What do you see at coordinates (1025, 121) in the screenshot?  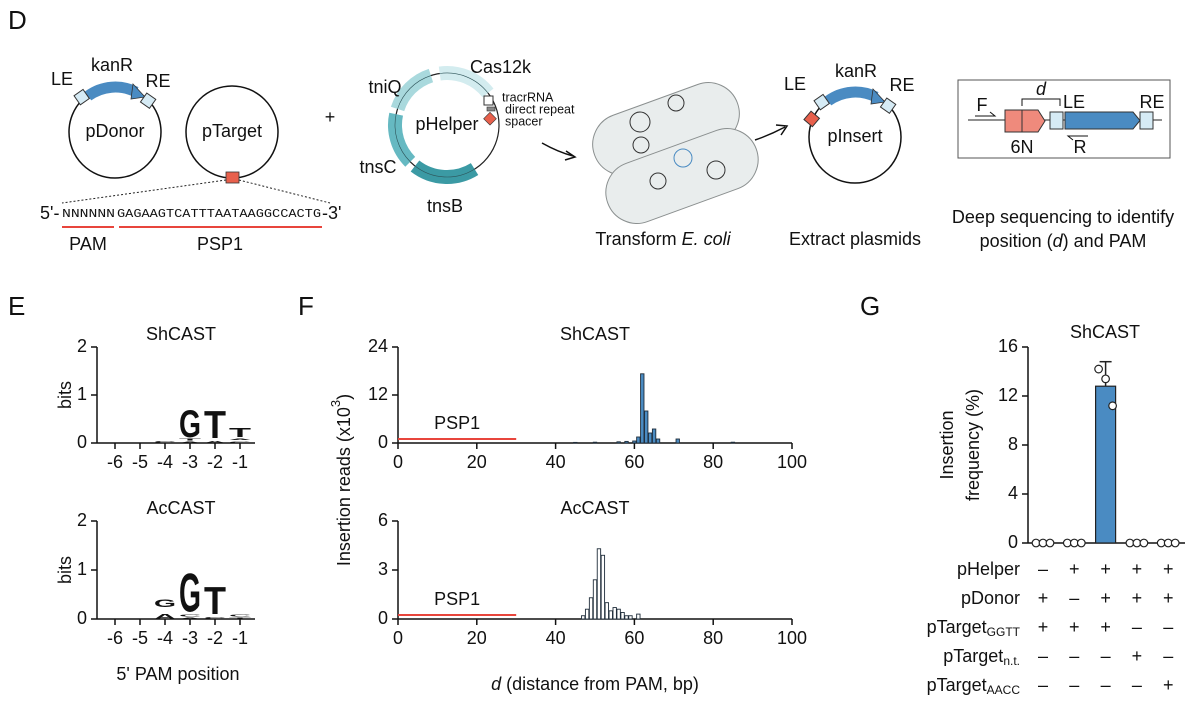 I see `n6-block` at bounding box center [1025, 121].